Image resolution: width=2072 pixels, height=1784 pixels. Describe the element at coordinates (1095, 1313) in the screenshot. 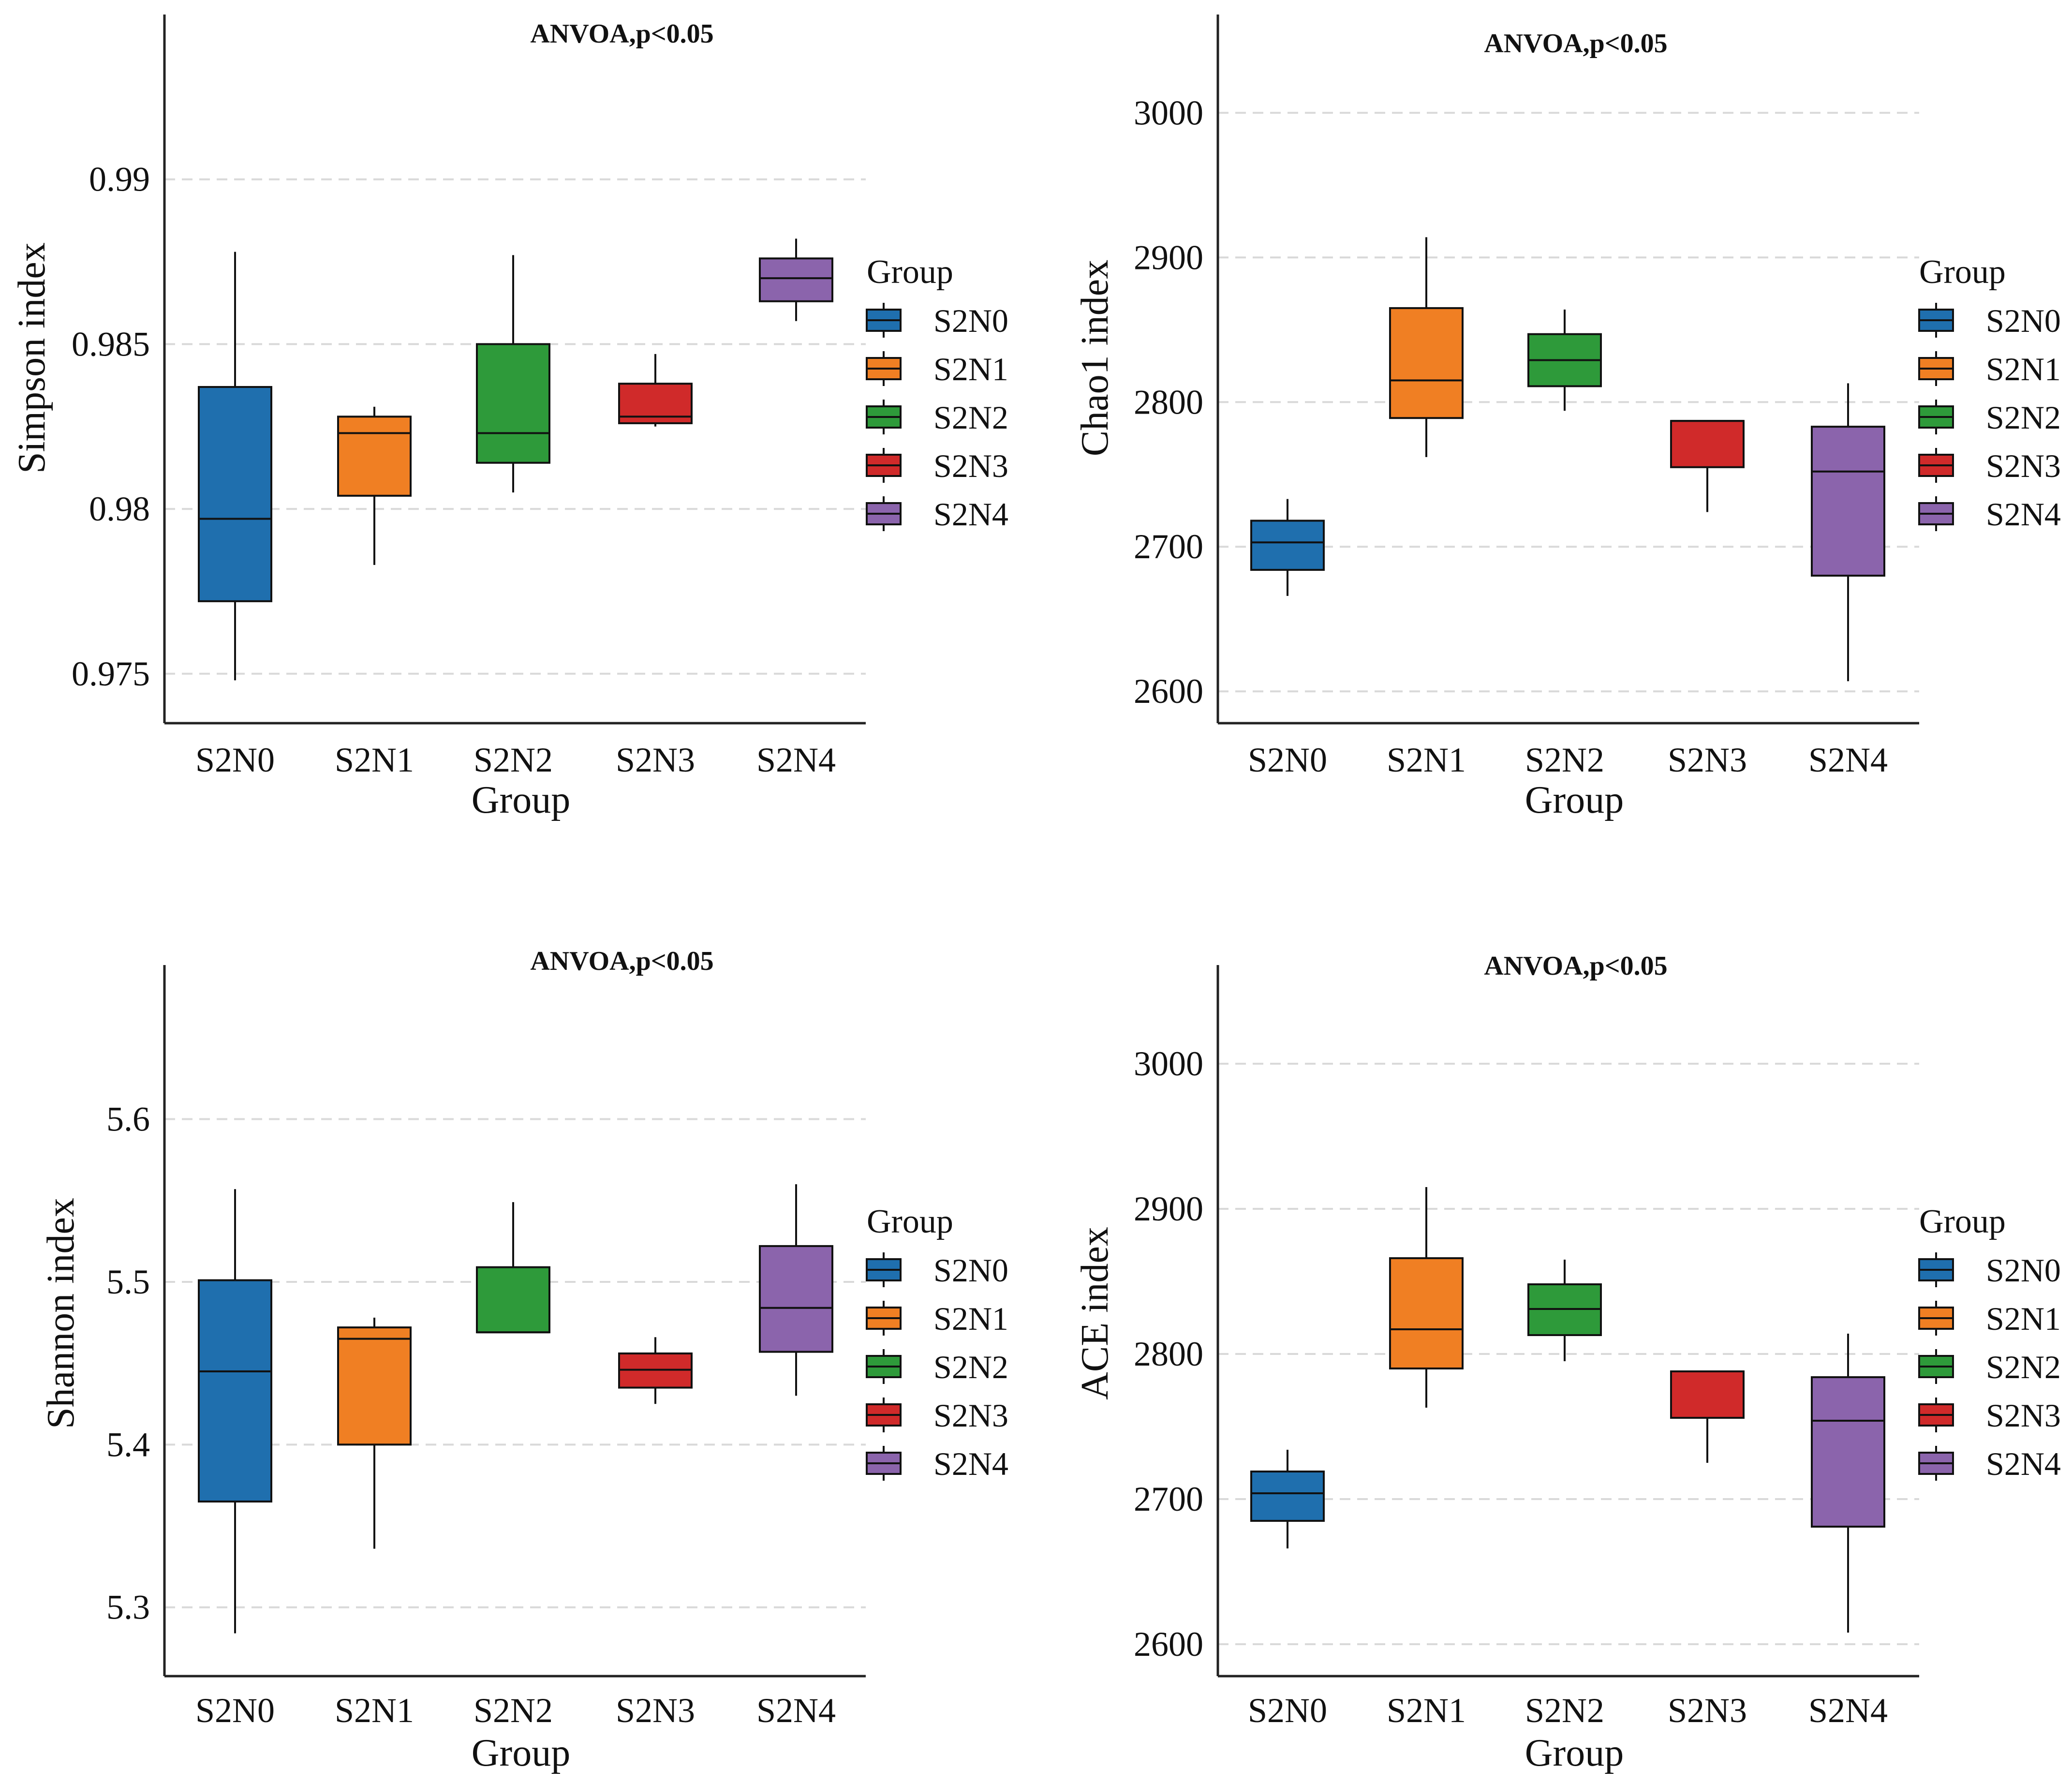

I see `y-axis-label: ACE index` at that location.